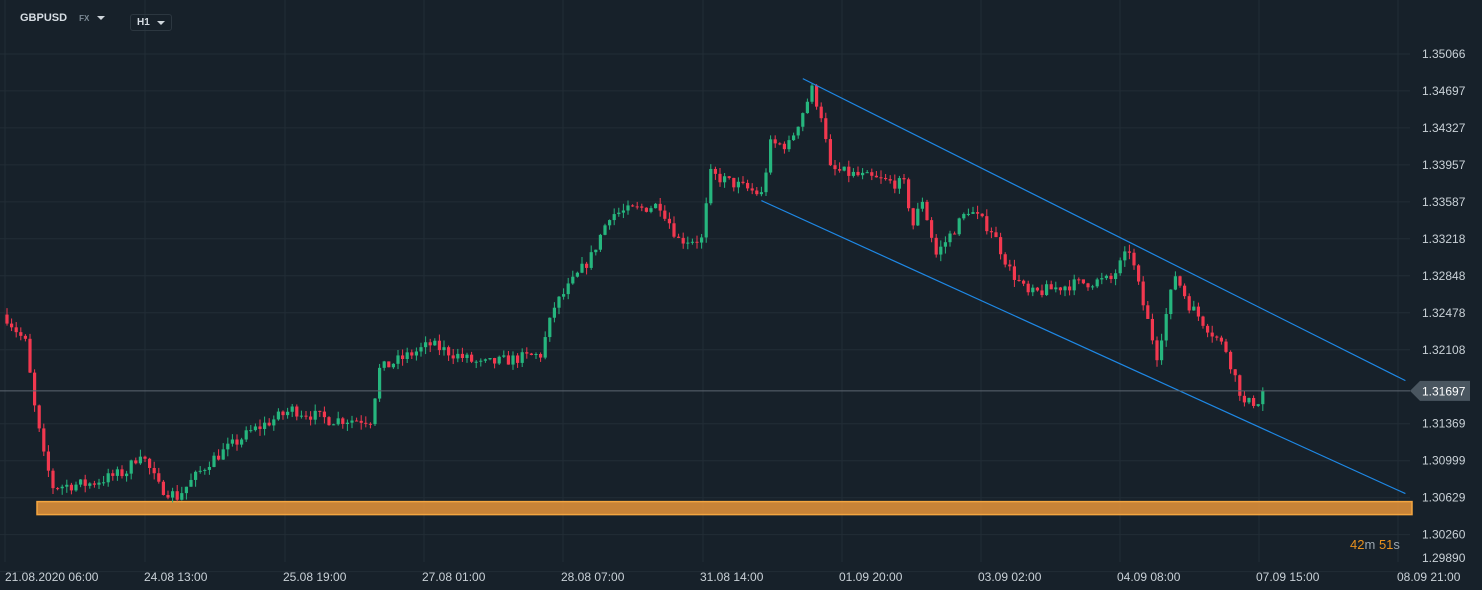 This screenshot has width=1482, height=590. I want to click on x-tick-label: 25.08 19:00, so click(315, 577).